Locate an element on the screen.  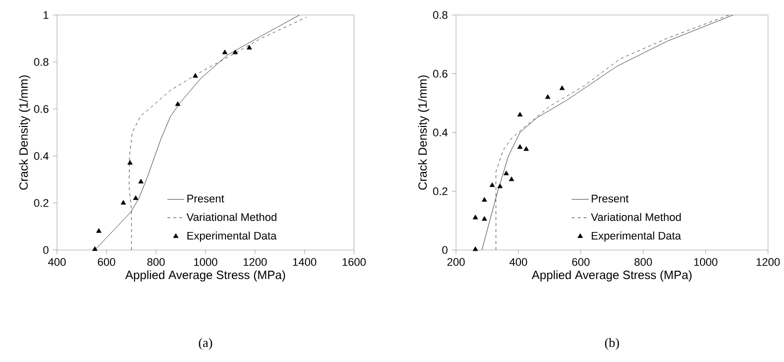
text: (a) is located at coordinates (205, 344).